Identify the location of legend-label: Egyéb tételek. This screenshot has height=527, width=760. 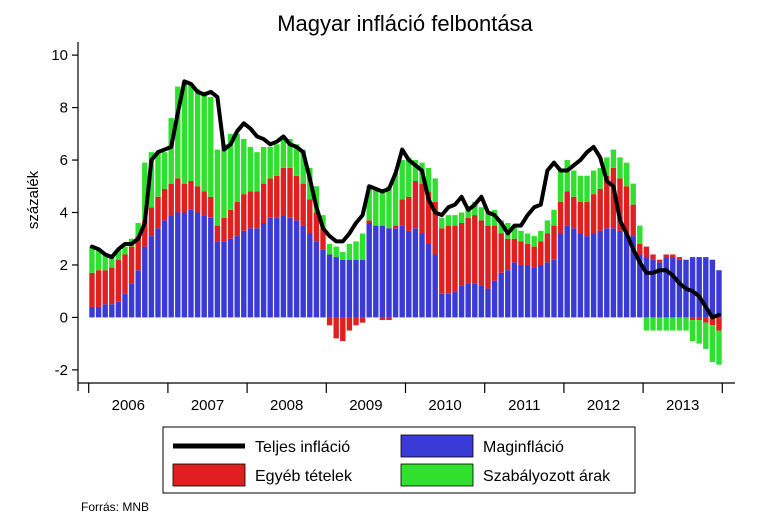
(304, 476).